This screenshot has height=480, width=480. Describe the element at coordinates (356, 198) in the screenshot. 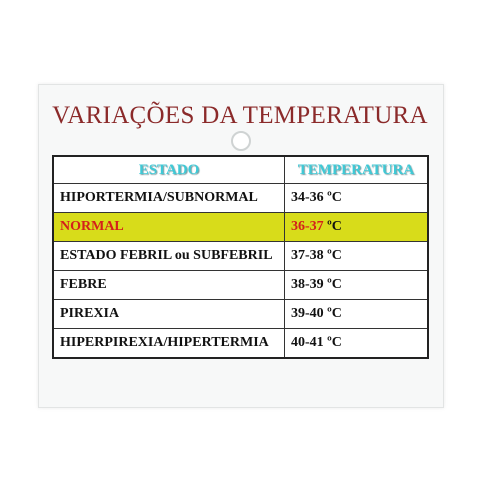

I see `temperature-cell: 34-36 ºC` at that location.